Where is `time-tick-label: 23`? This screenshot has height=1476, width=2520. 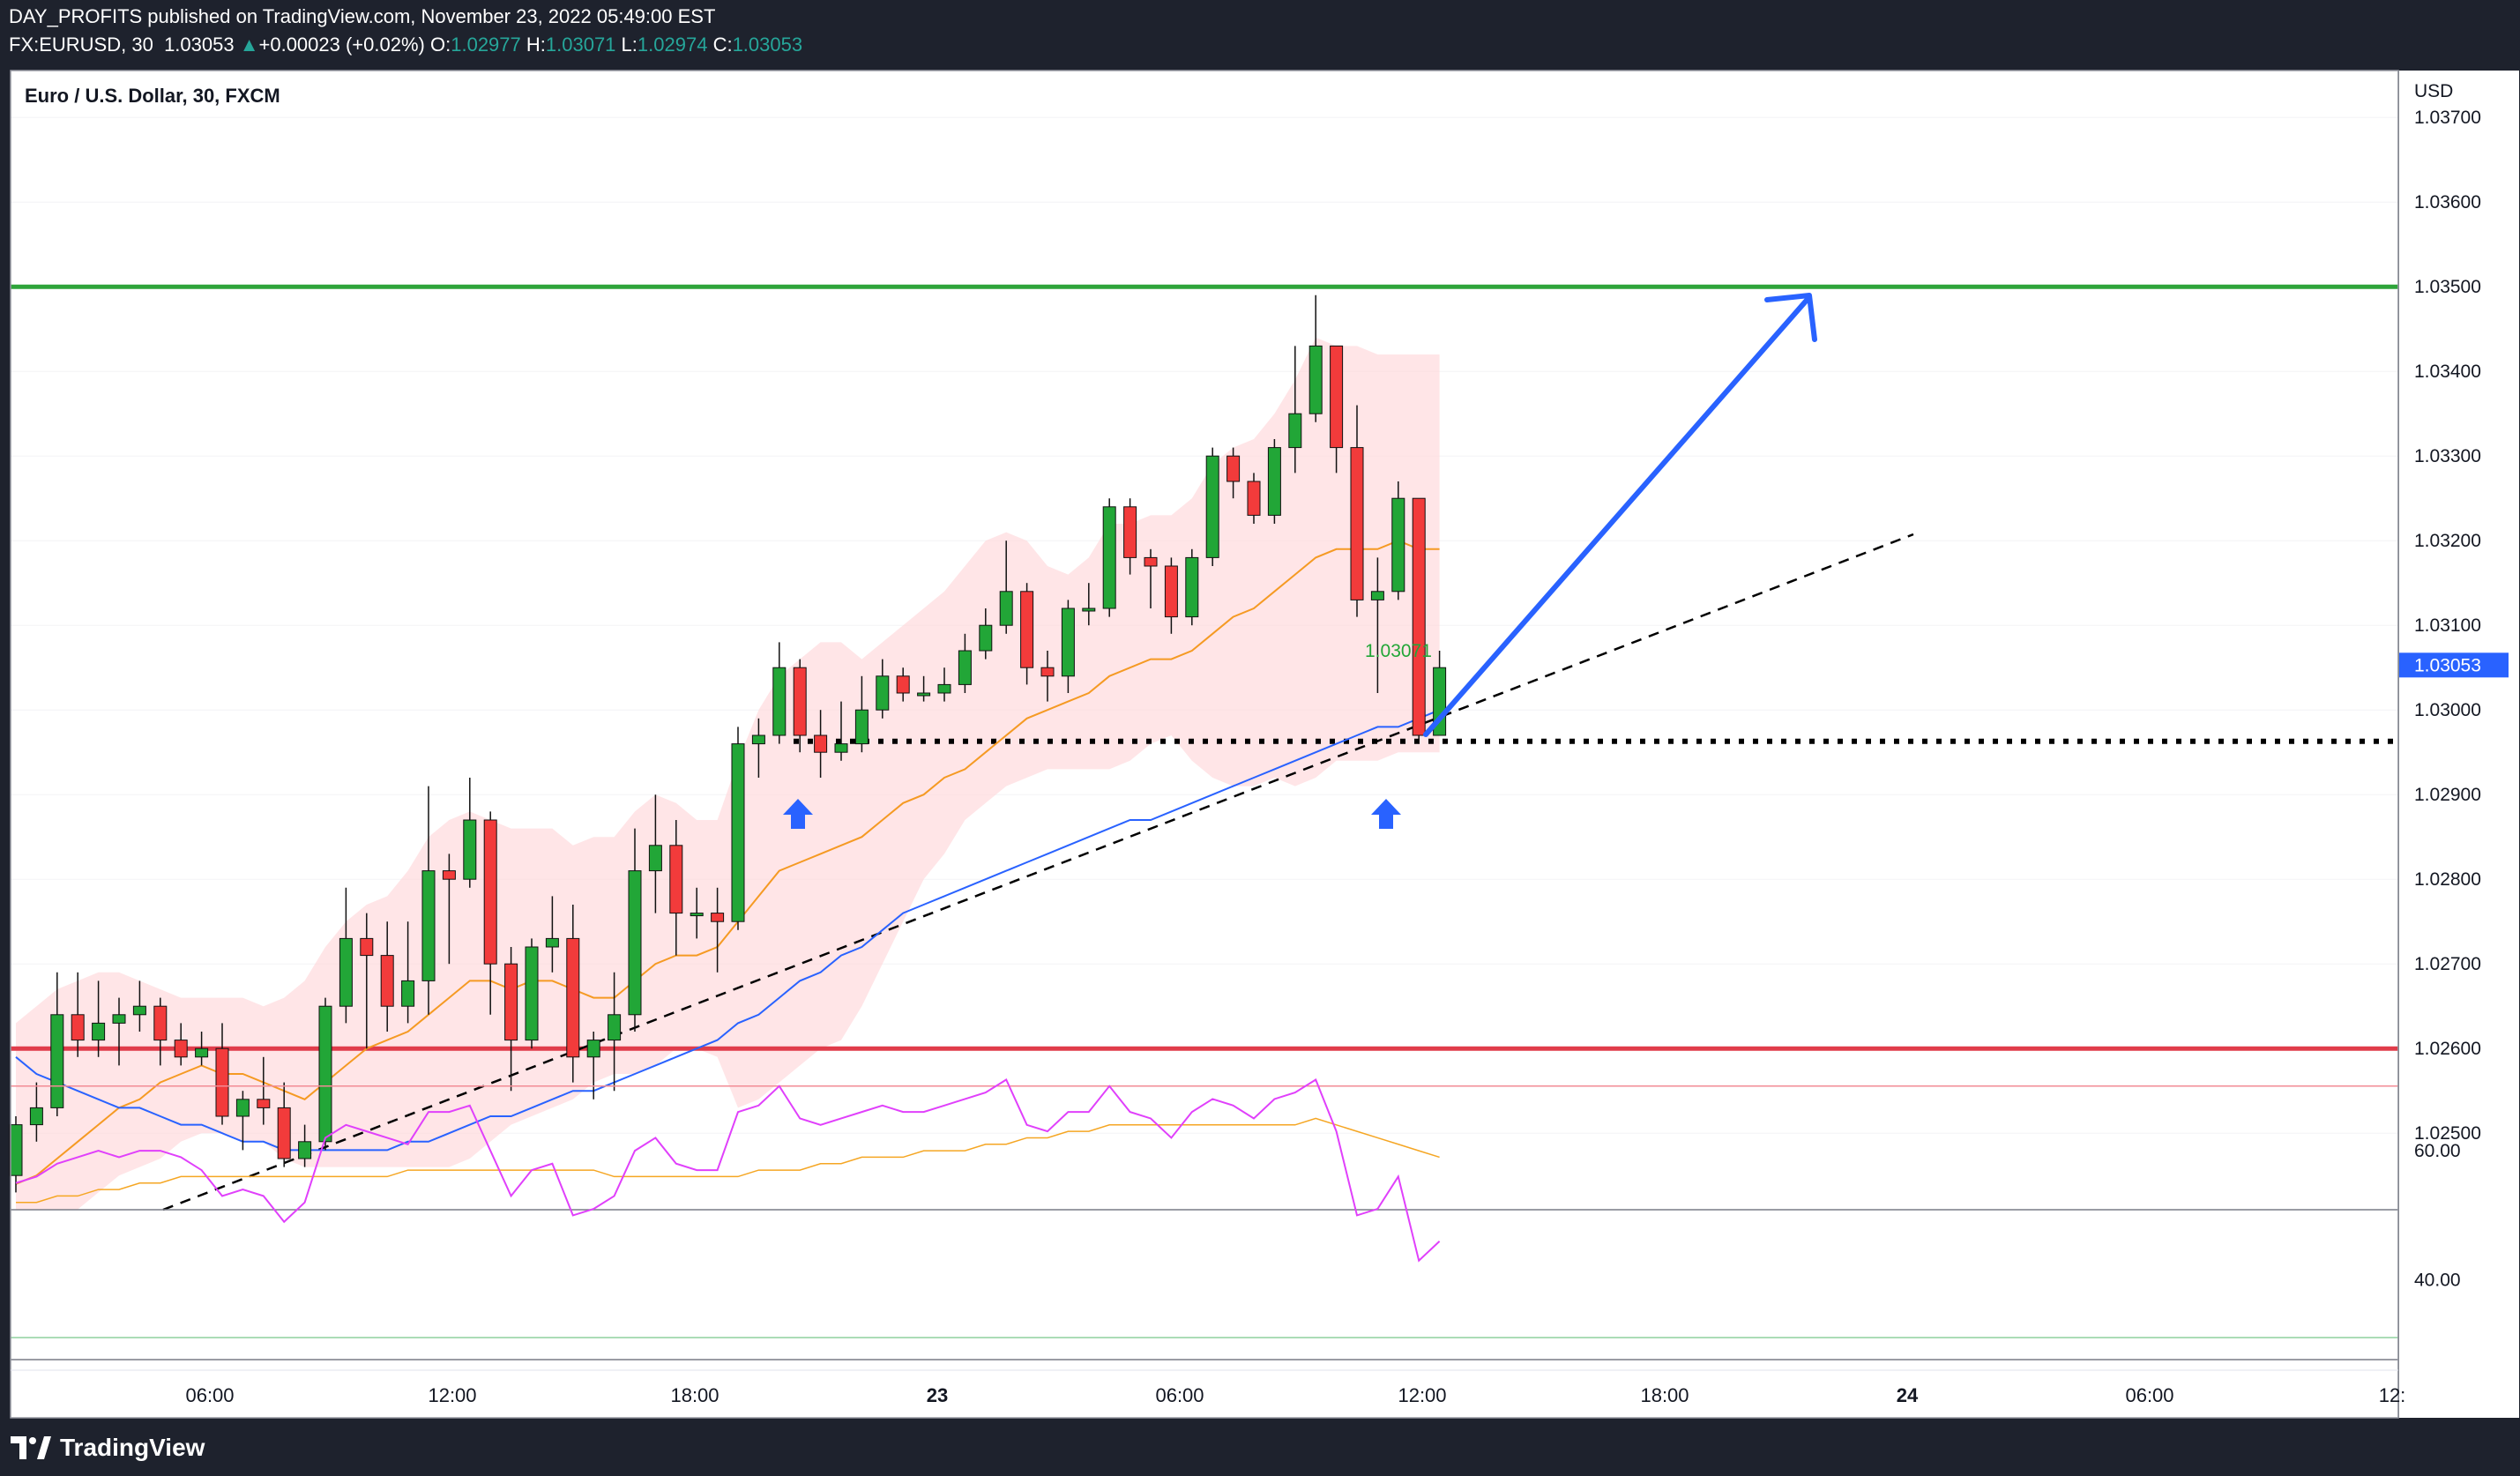
time-tick-label: 23 is located at coordinates (937, 1395).